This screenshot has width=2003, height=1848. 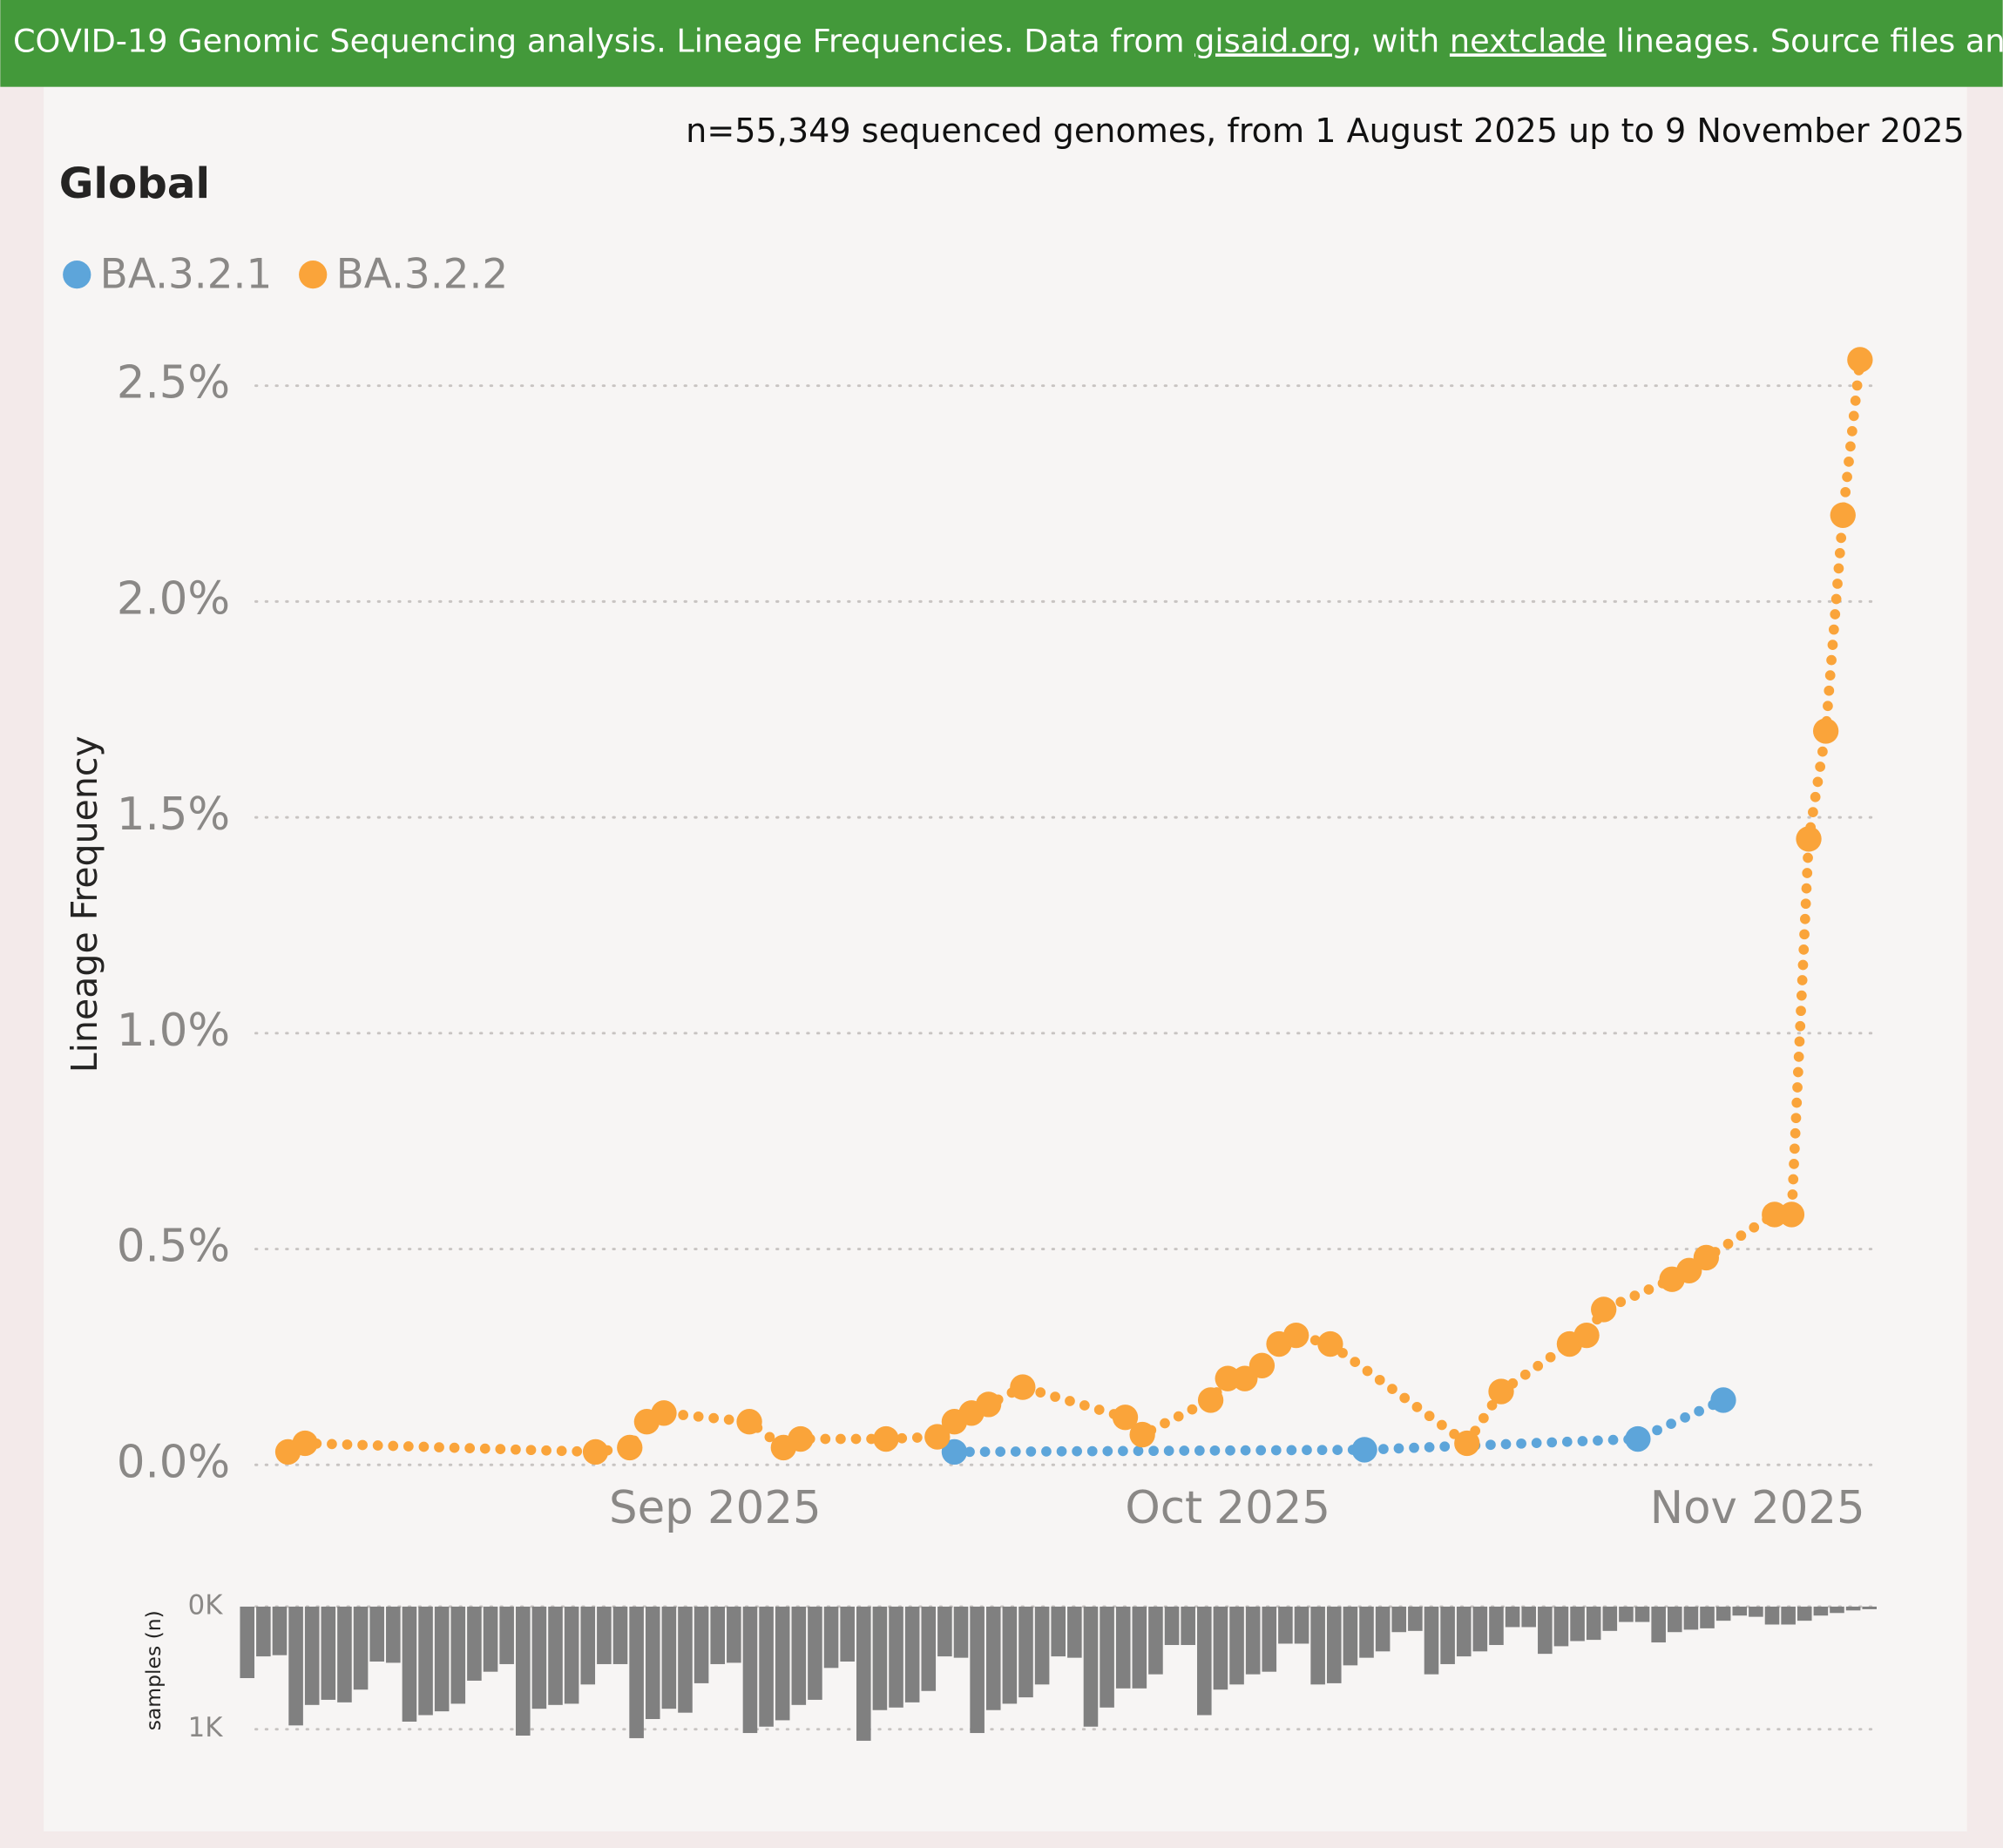 What do you see at coordinates (173, 815) in the screenshot?
I see `y-tick-label: 1.5%` at bounding box center [173, 815].